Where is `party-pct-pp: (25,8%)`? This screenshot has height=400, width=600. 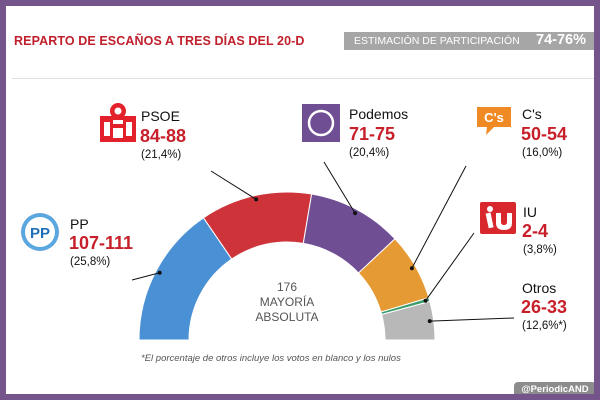 party-pct-pp: (25,8%) is located at coordinates (90, 262).